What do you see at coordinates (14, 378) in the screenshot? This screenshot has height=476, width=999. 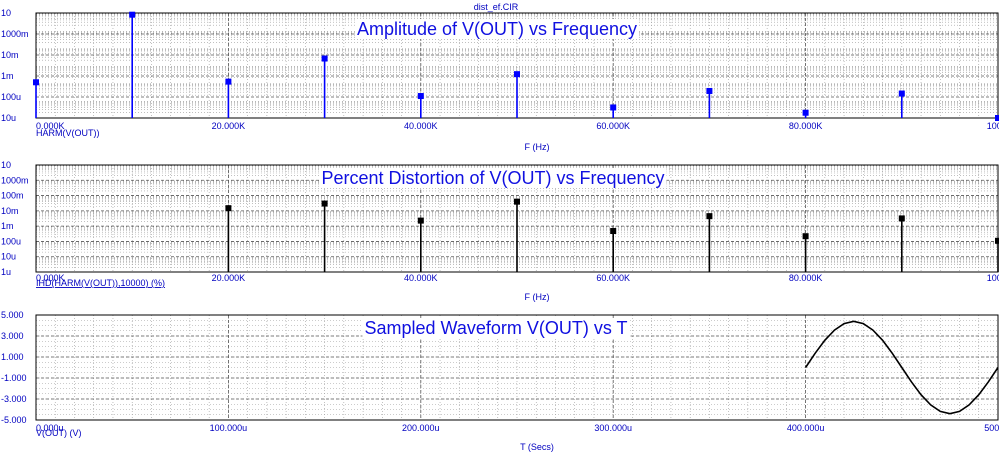 I see `y-tick-label: -1.000` at bounding box center [14, 378].